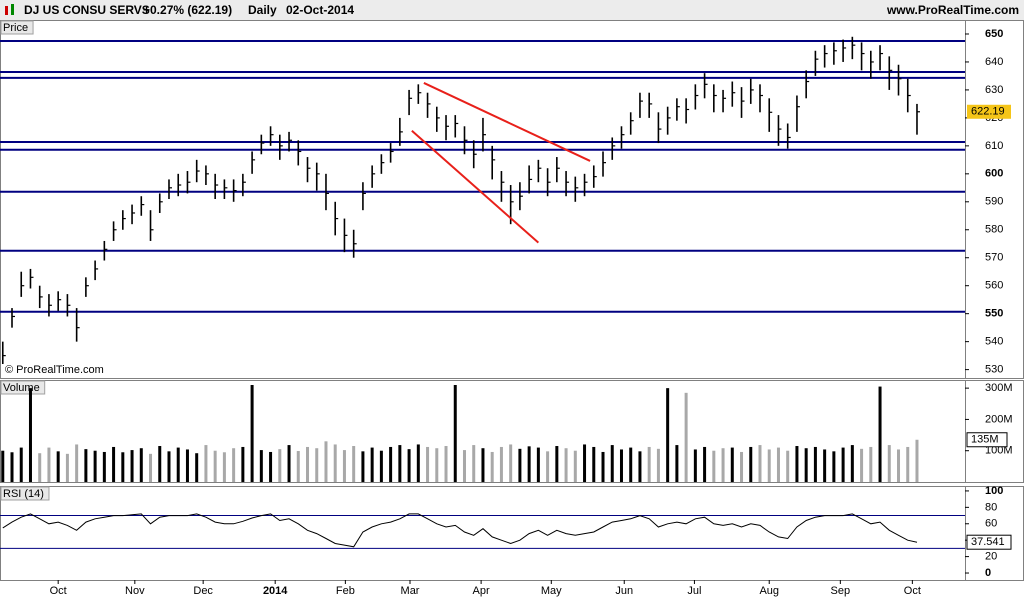 The width and height of the screenshot is (1024, 600). What do you see at coordinates (952, 10) in the screenshot?
I see `site: www.ProRealTime.com` at bounding box center [952, 10].